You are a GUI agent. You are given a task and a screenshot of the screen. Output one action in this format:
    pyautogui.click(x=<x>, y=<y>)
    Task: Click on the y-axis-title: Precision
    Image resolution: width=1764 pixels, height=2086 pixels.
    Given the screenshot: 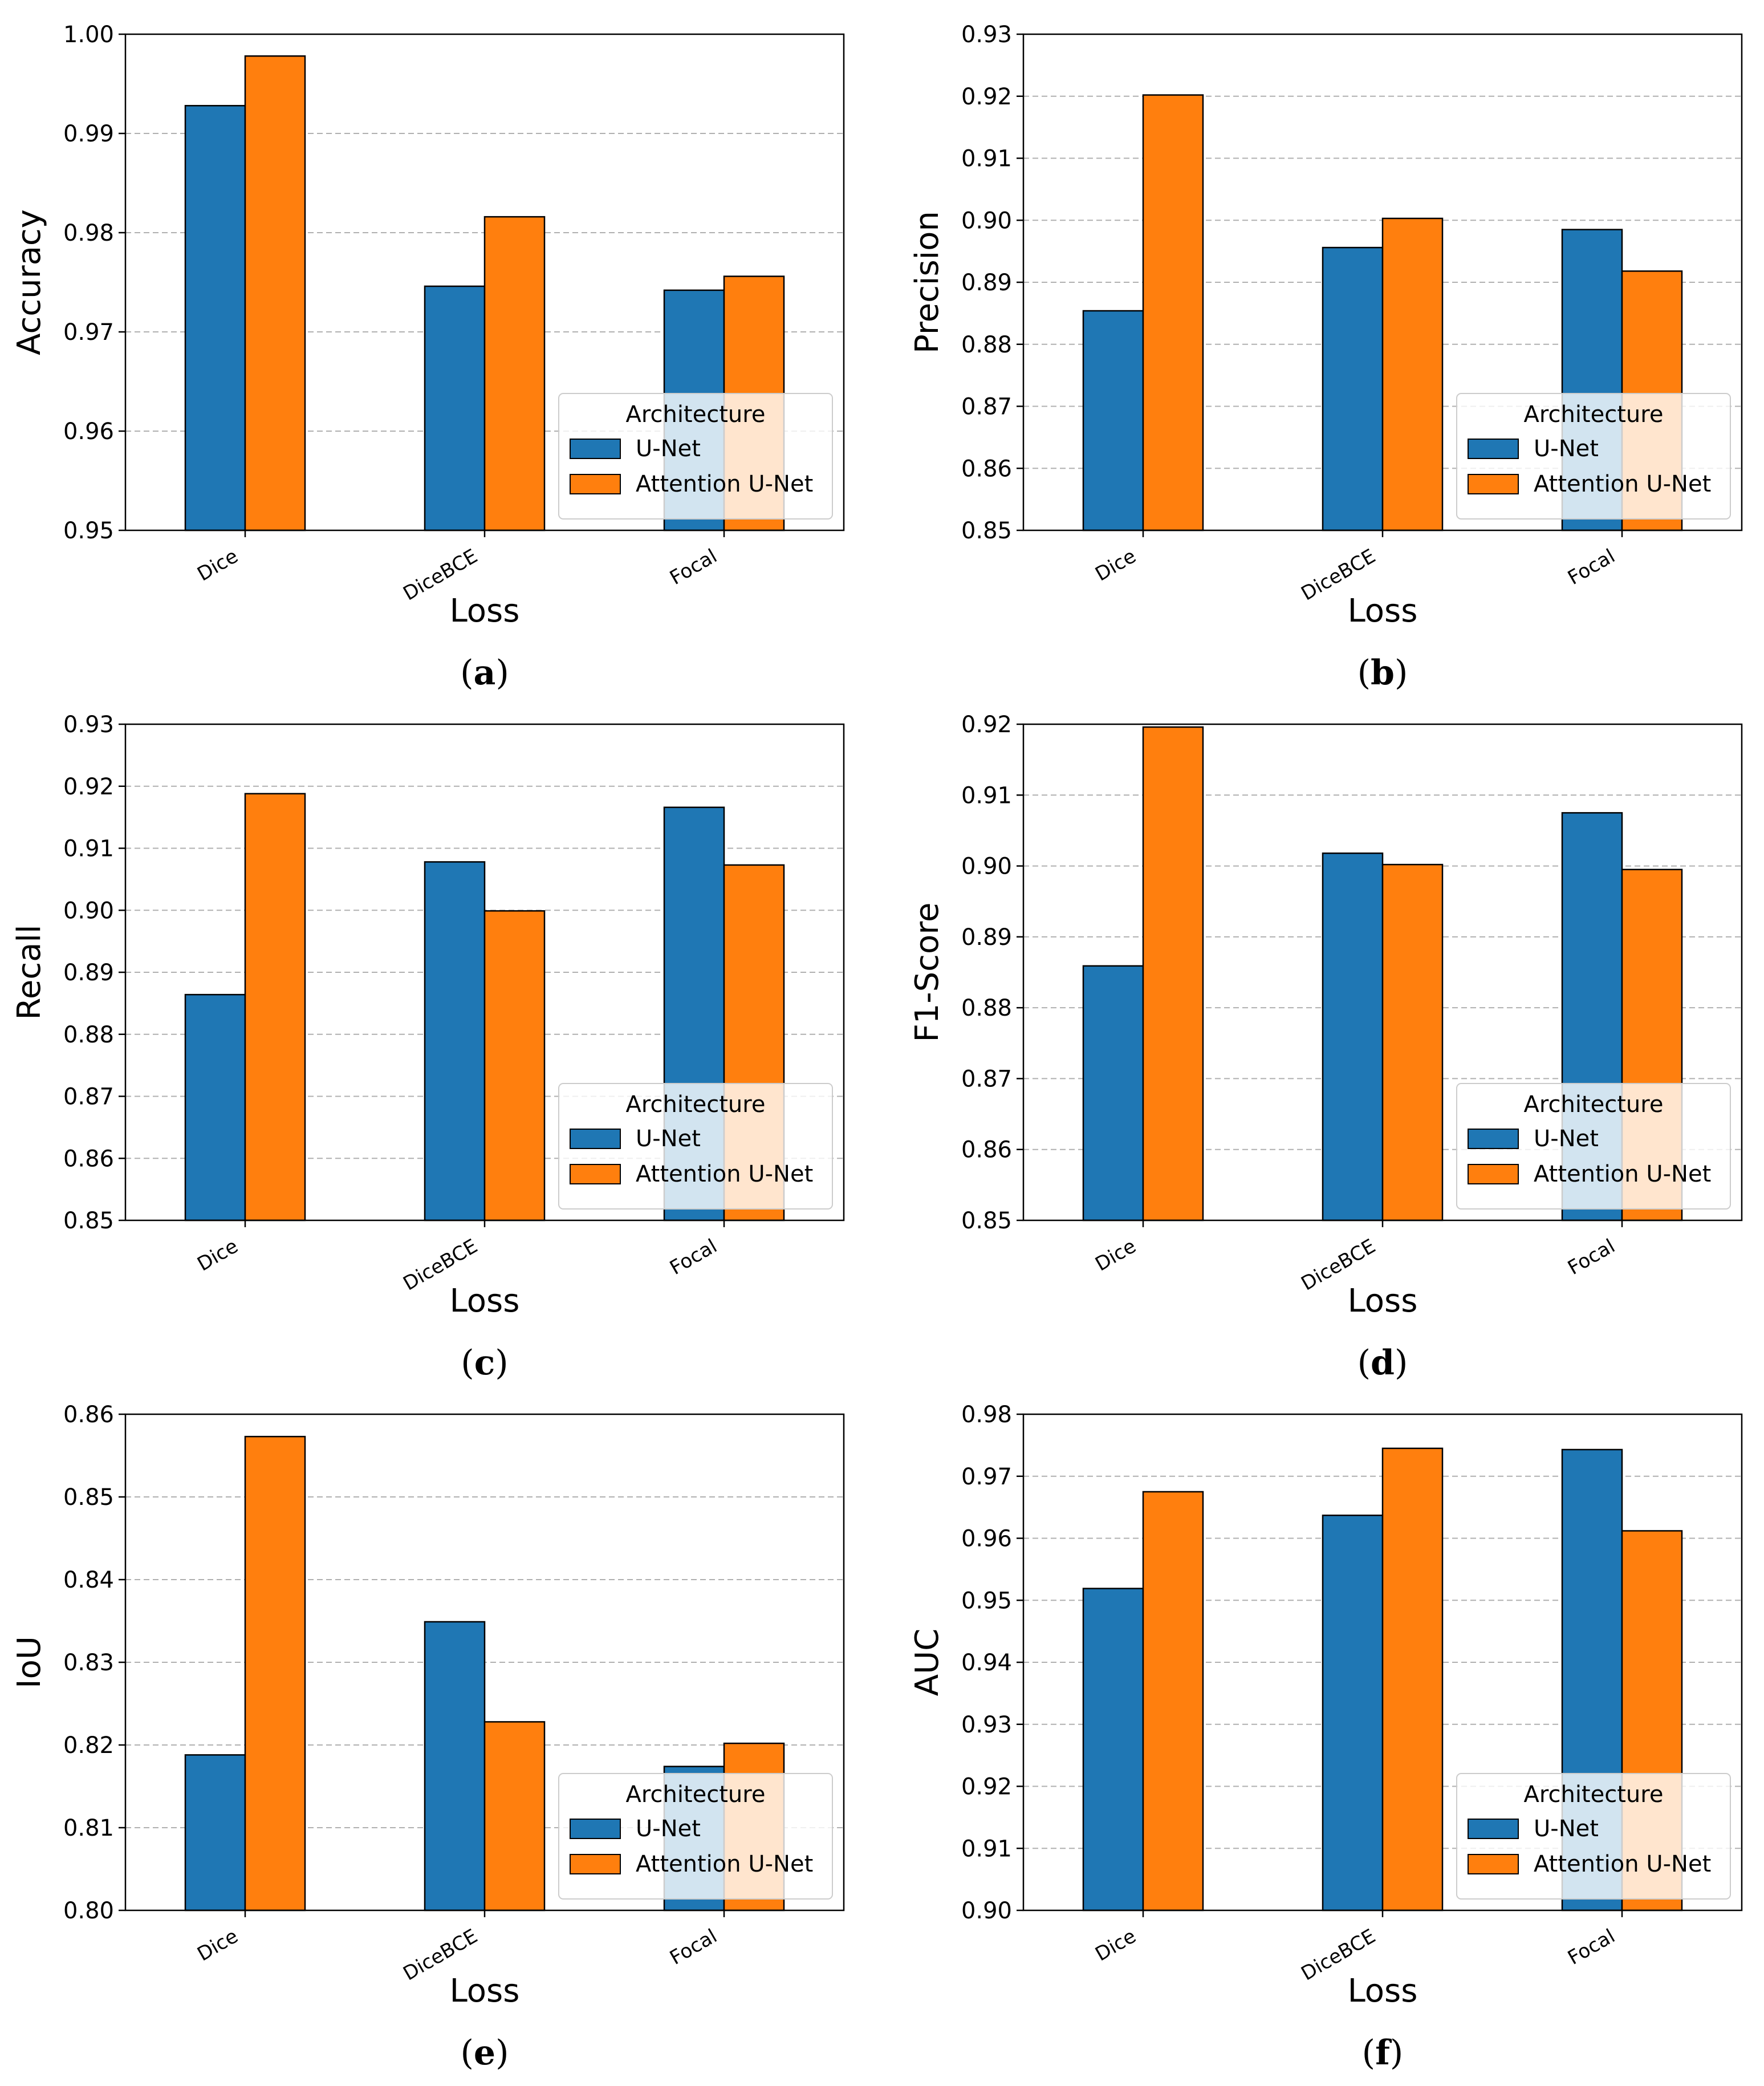 What is the action you would take?
    pyautogui.click(x=927, y=282)
    